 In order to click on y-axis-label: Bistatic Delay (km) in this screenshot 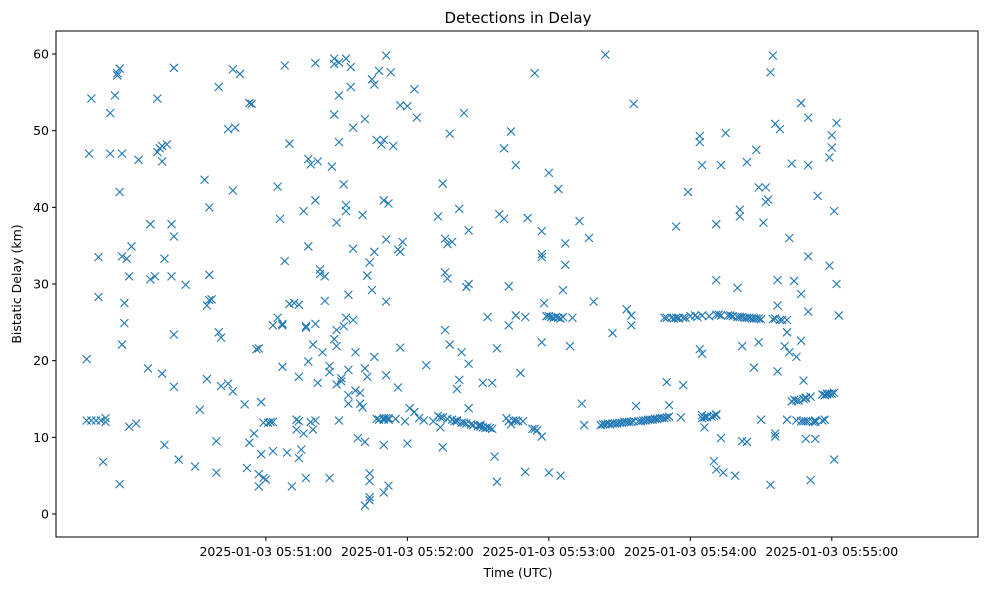, I will do `click(16, 283)`.